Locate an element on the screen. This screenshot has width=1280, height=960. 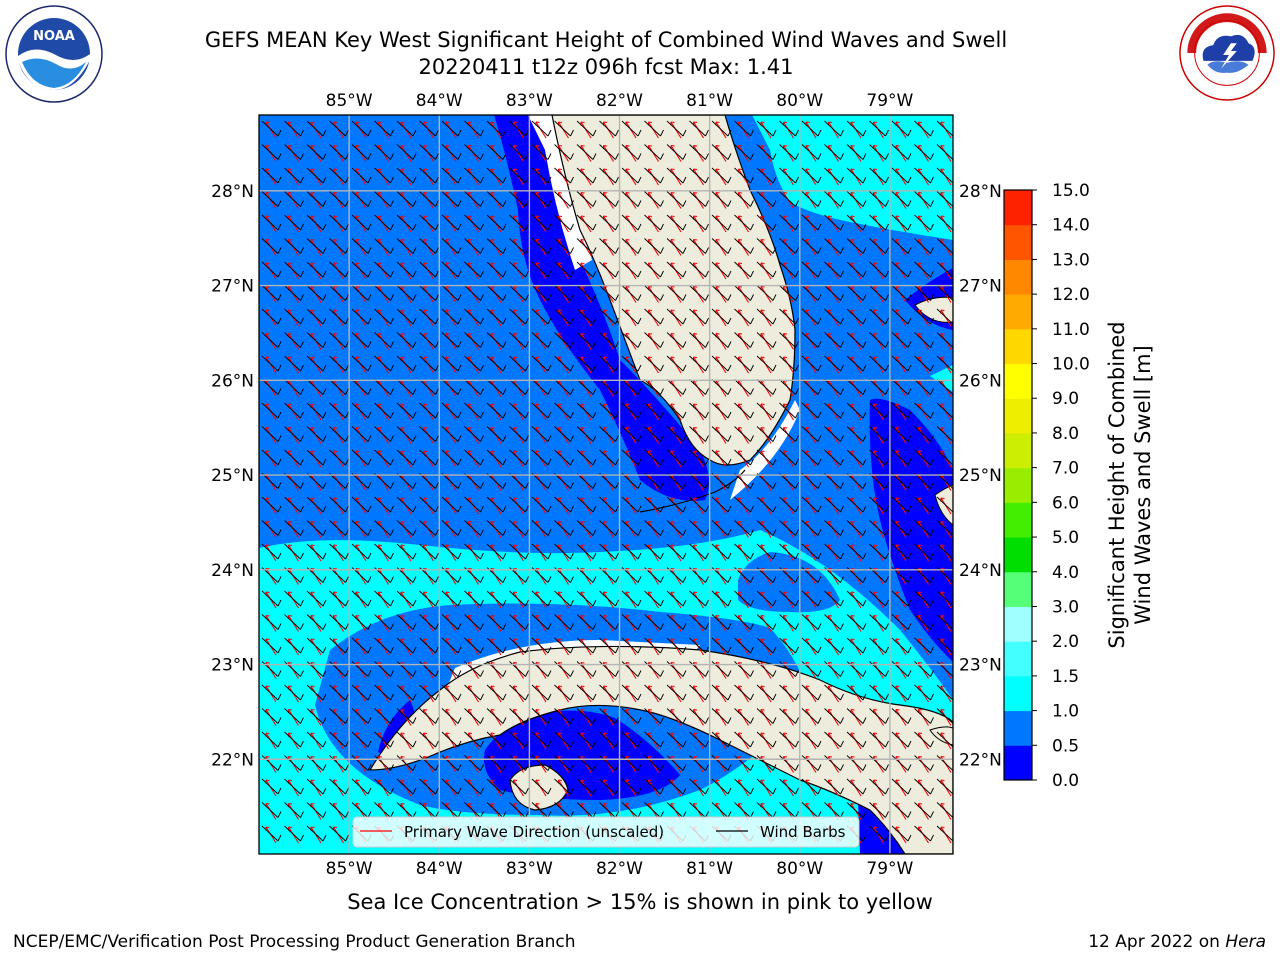
lon-tick-label-bottom: 83°W is located at coordinates (529, 869).